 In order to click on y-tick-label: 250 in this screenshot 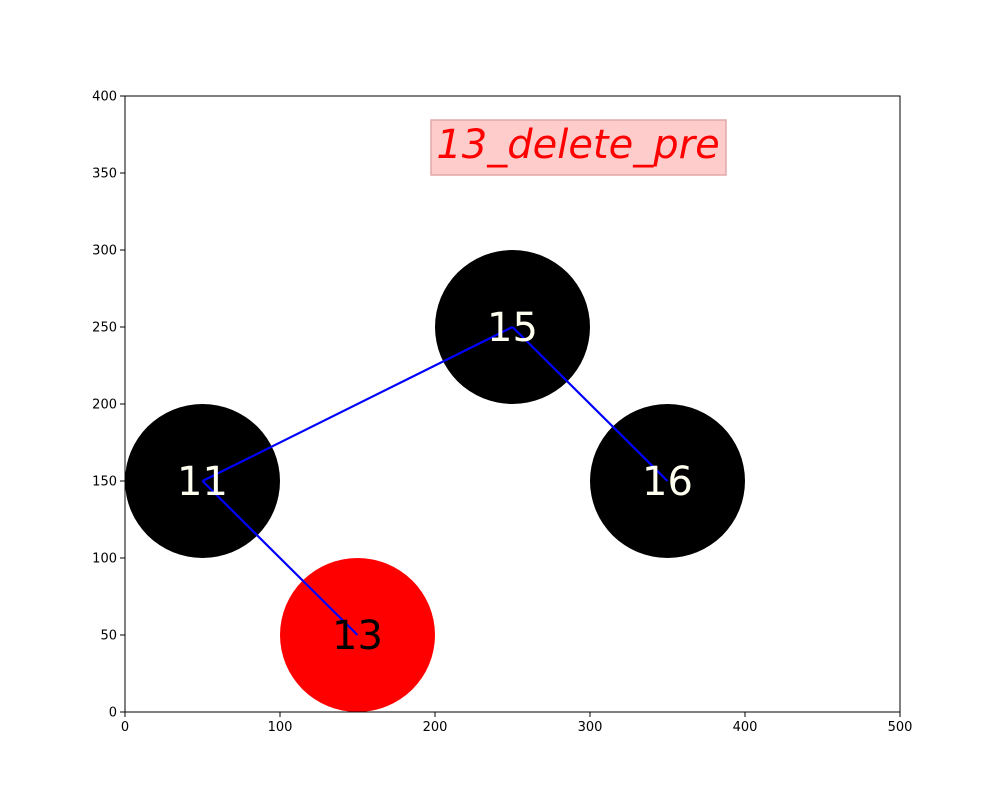, I will do `click(104, 328)`.